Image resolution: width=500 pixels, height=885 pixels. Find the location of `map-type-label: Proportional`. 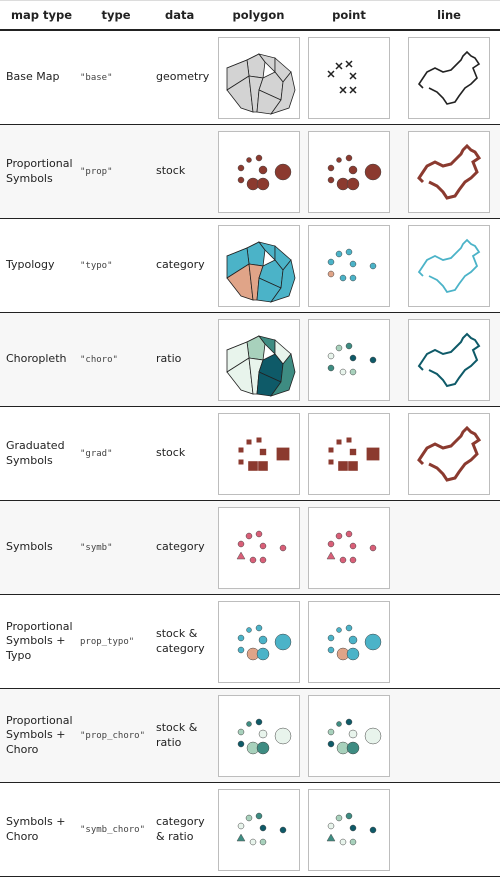

map-type-label: Proportional is located at coordinates (39, 626).